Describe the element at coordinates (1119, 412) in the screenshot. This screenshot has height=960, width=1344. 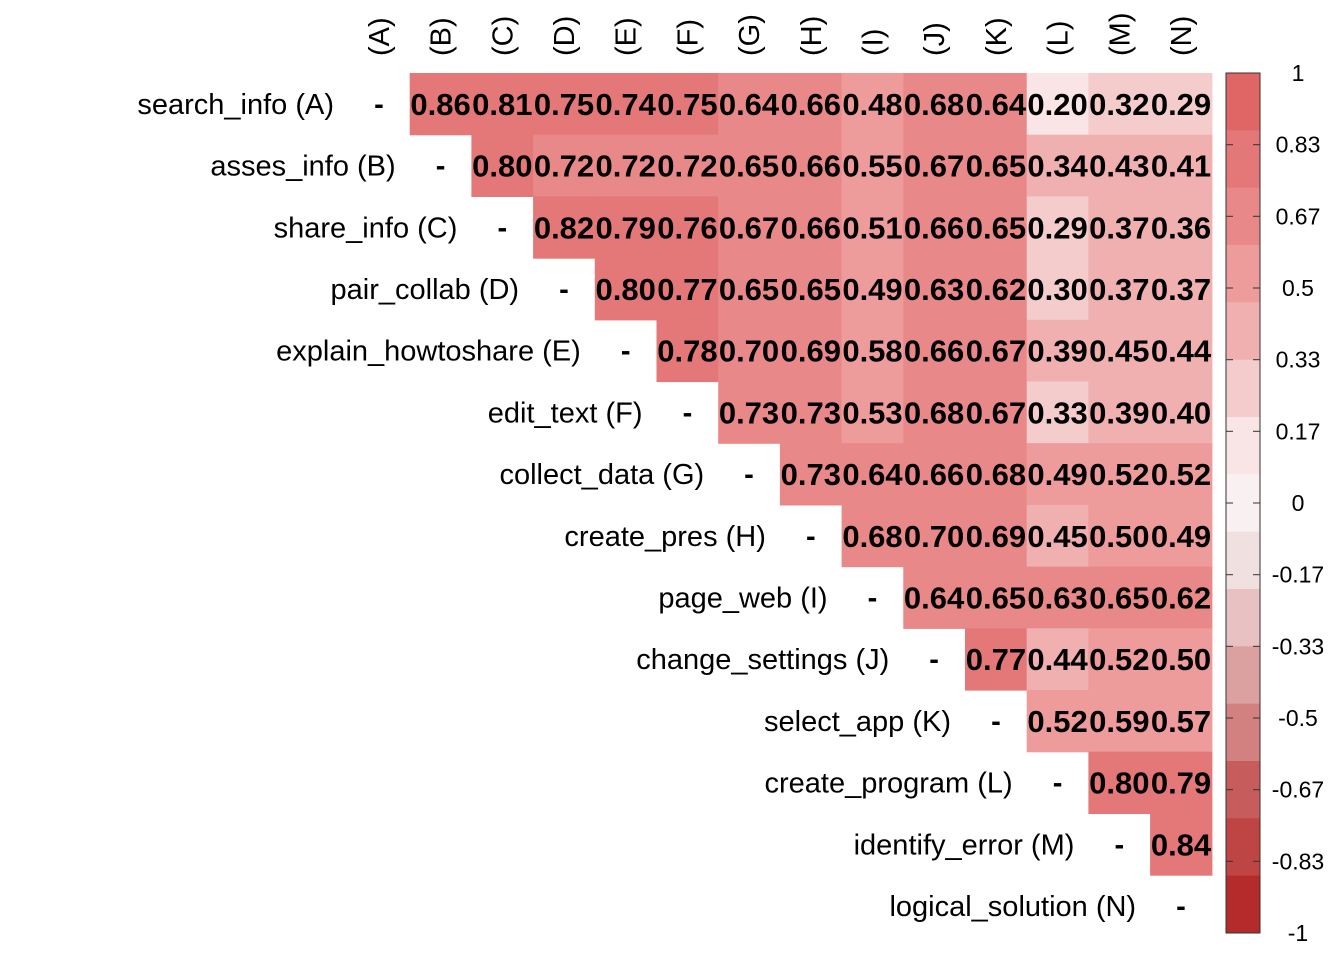
I see `cell-value-label: 0.39` at that location.